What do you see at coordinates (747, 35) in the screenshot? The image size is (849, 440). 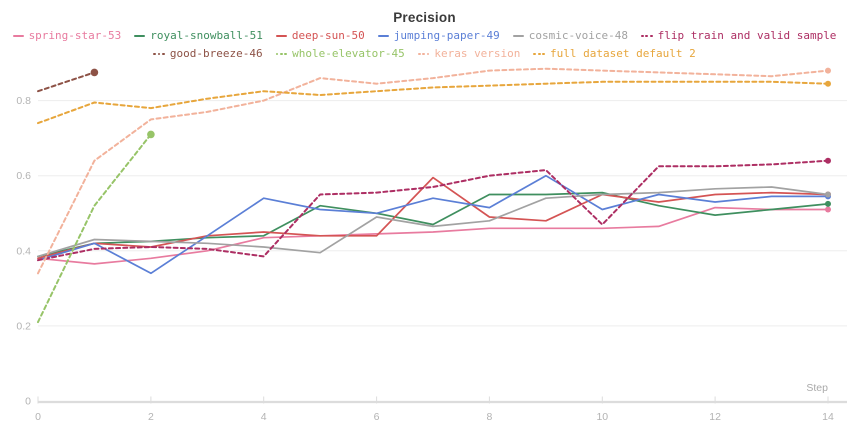 I see `legend-label: flip train and valid sample` at bounding box center [747, 35].